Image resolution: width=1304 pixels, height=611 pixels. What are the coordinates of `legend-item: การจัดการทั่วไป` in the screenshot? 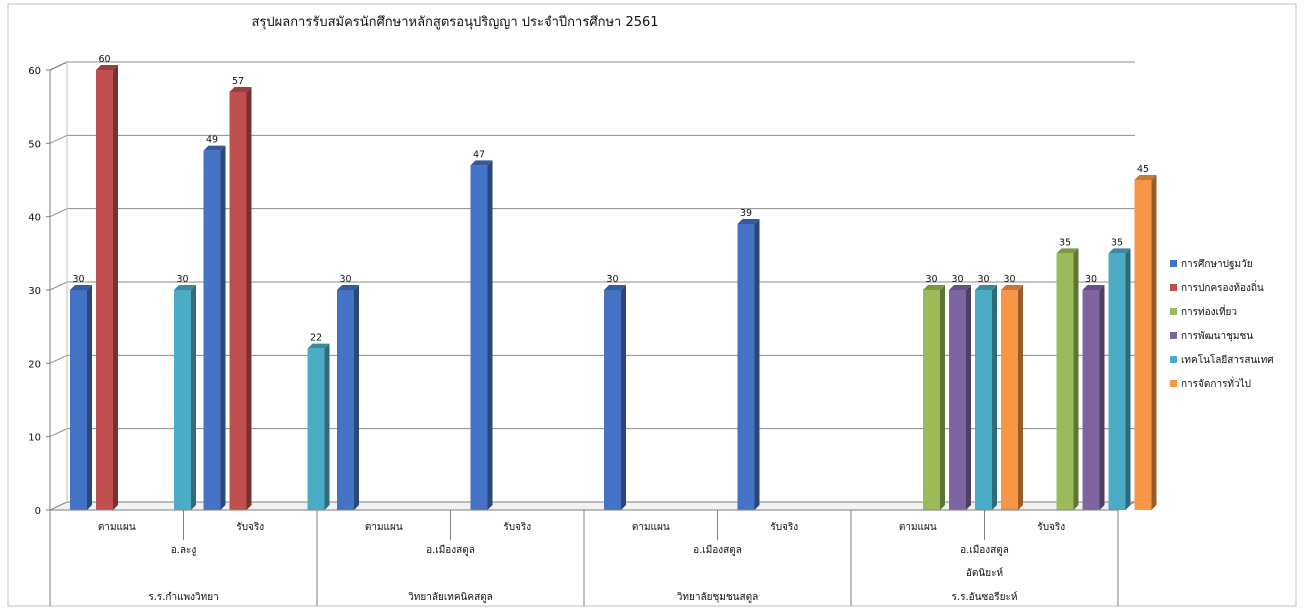 It's located at (1210, 383).